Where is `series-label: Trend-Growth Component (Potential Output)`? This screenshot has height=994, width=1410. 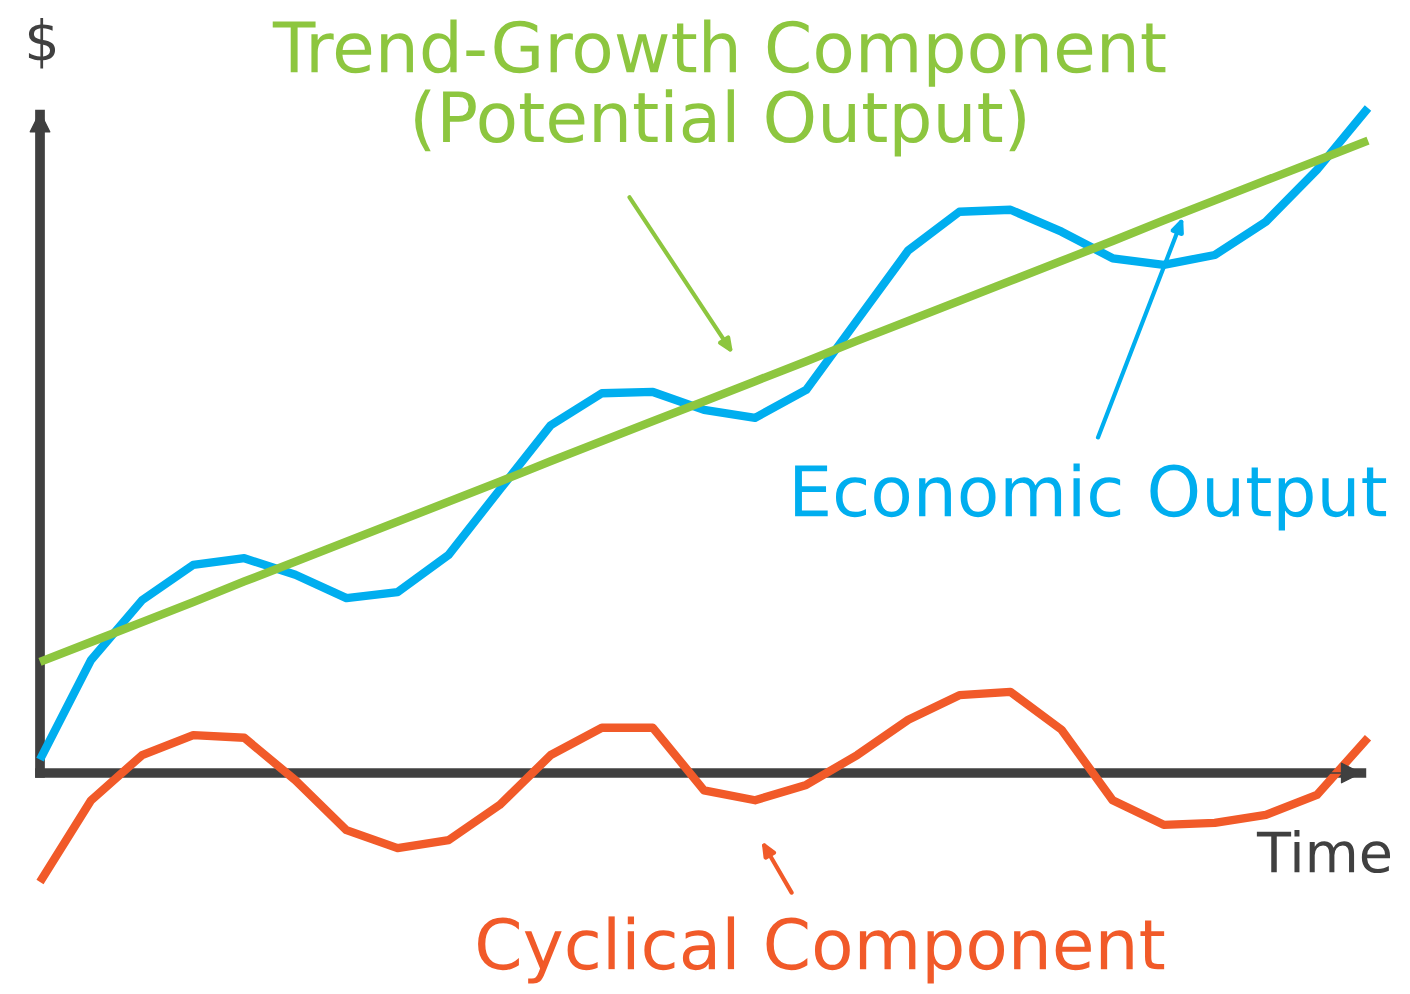 series-label: Trend-Growth Component (Potential Output) is located at coordinates (719, 88).